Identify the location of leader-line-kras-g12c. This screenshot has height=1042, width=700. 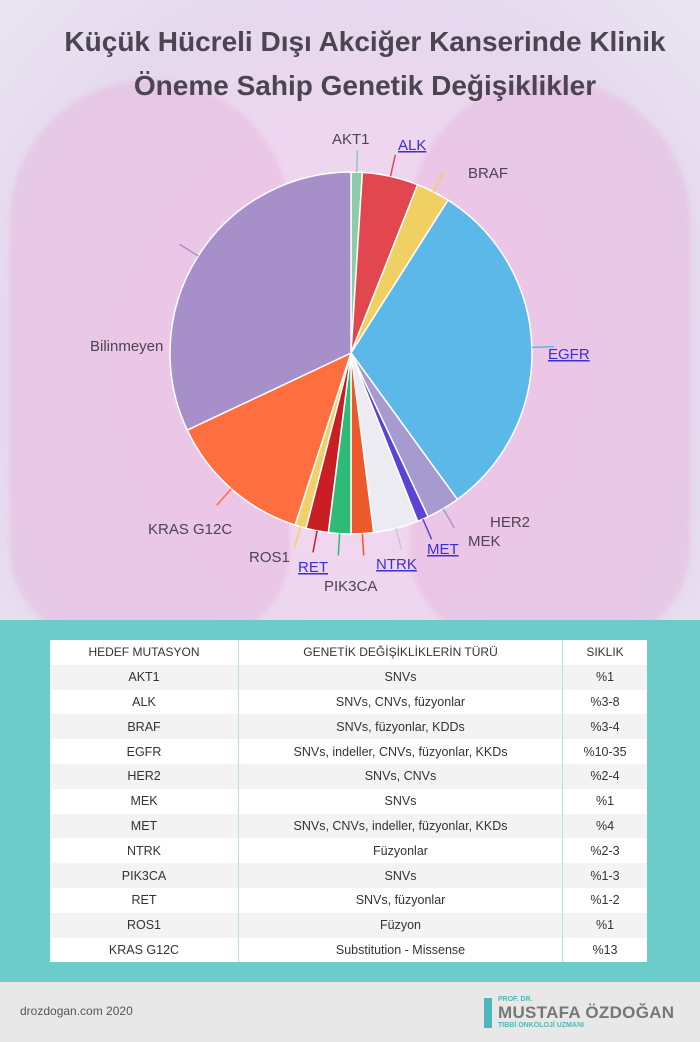
(224, 497).